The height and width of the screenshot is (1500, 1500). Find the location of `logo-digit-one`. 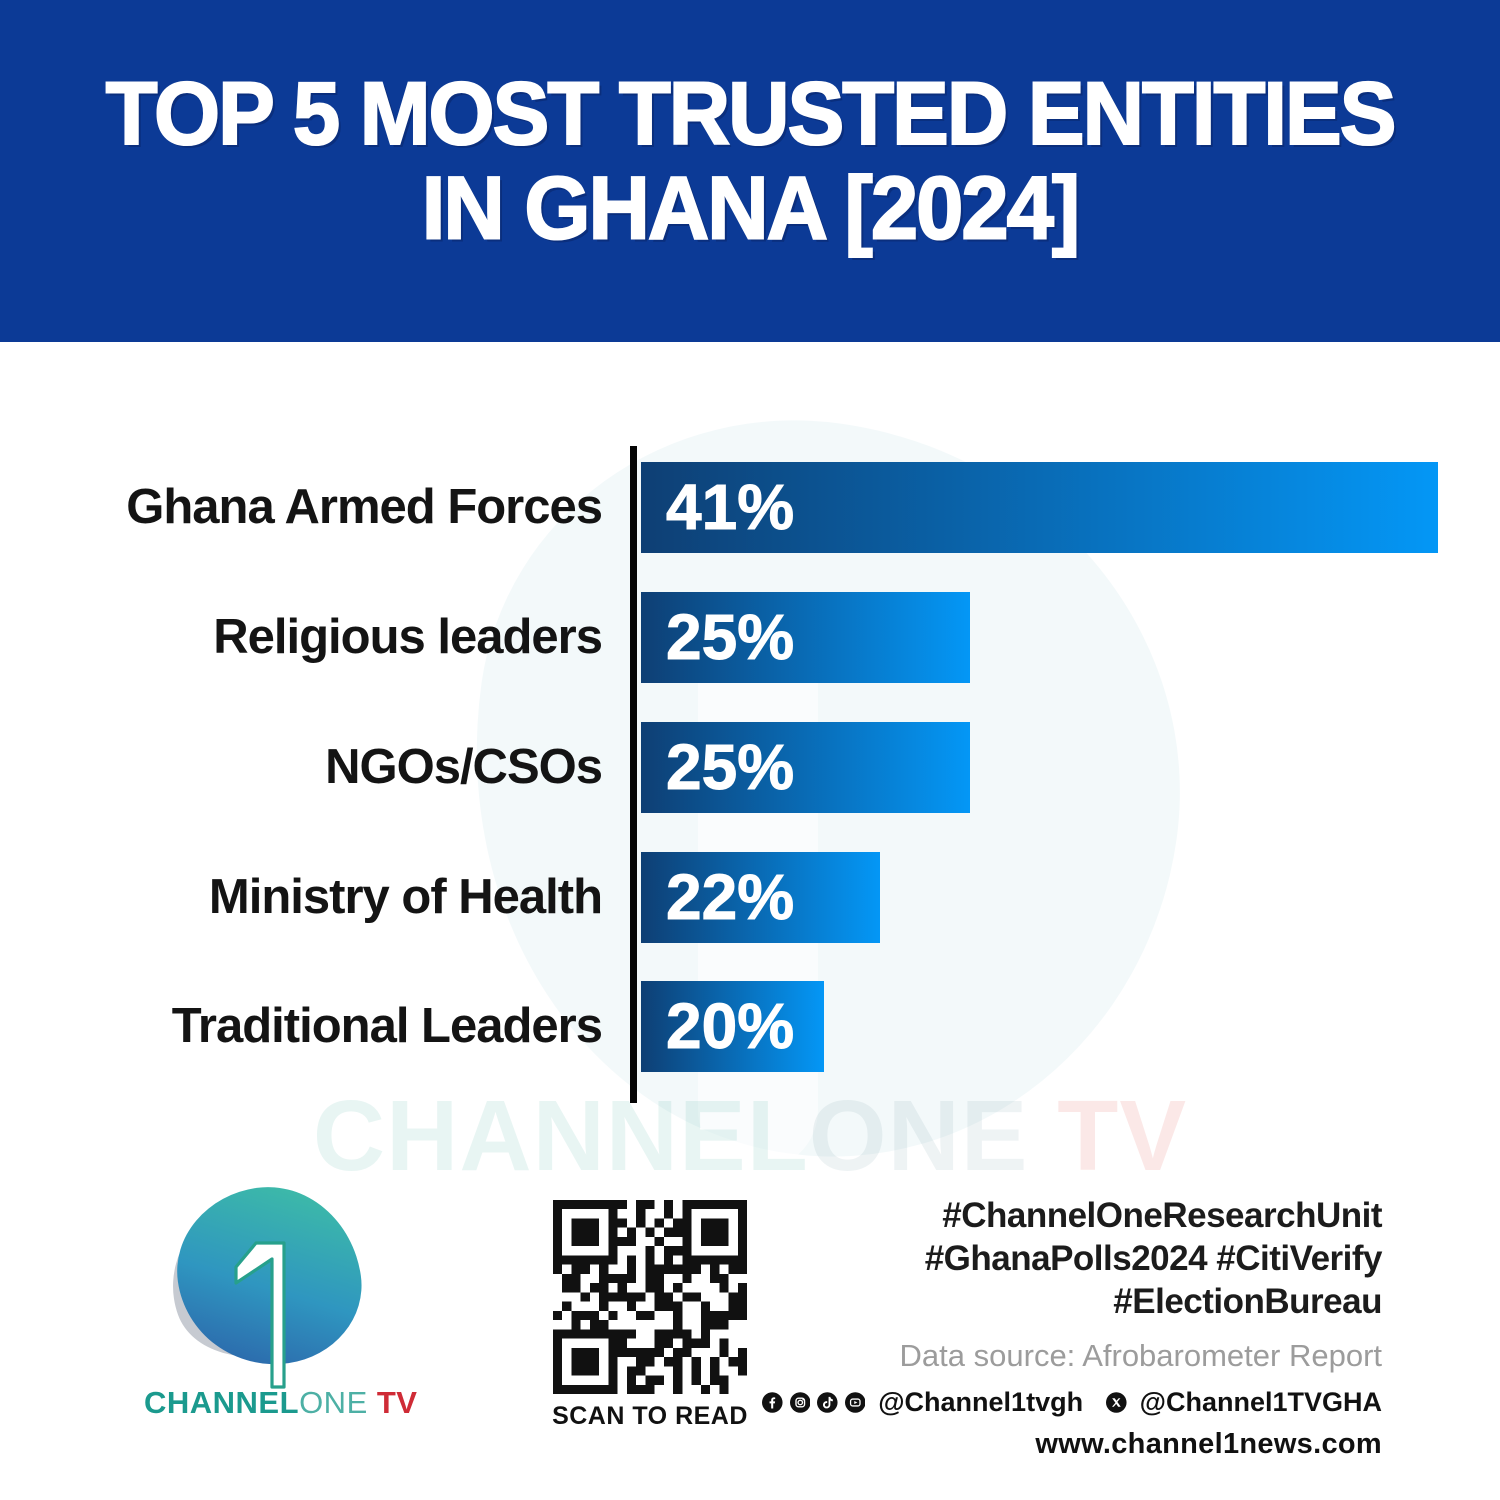

logo-digit-one is located at coordinates (260, 1315).